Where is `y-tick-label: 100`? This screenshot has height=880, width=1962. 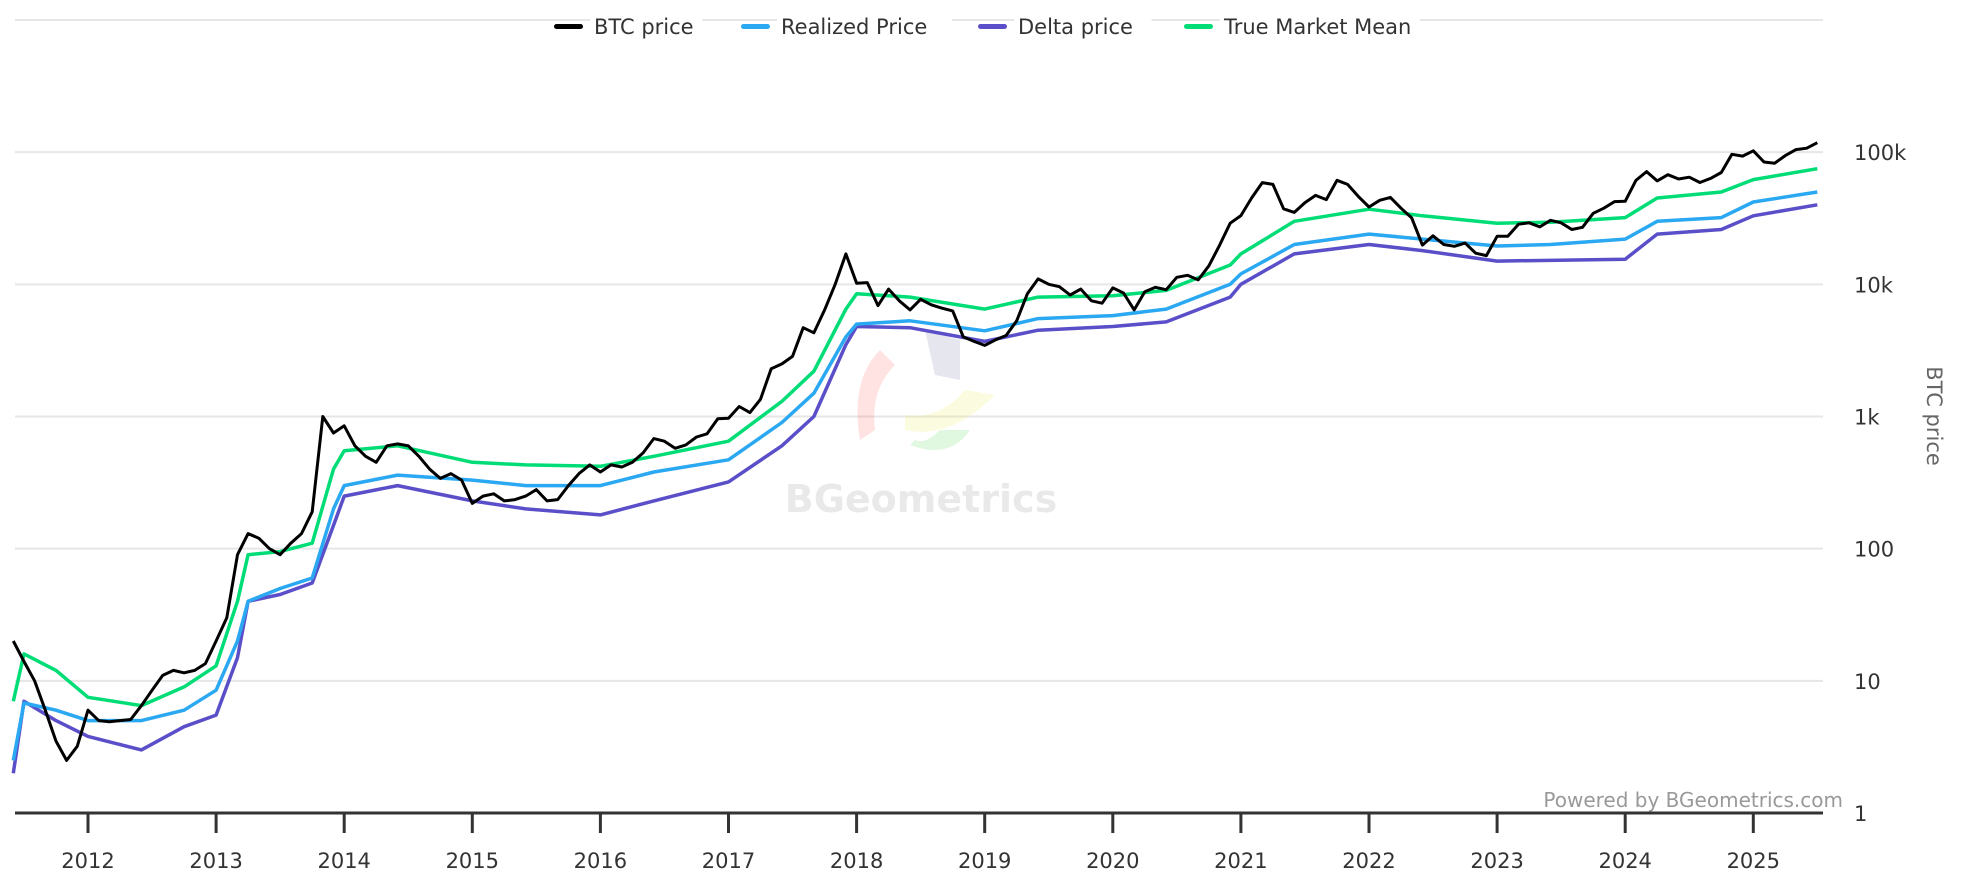
y-tick-label: 100 is located at coordinates (1874, 550).